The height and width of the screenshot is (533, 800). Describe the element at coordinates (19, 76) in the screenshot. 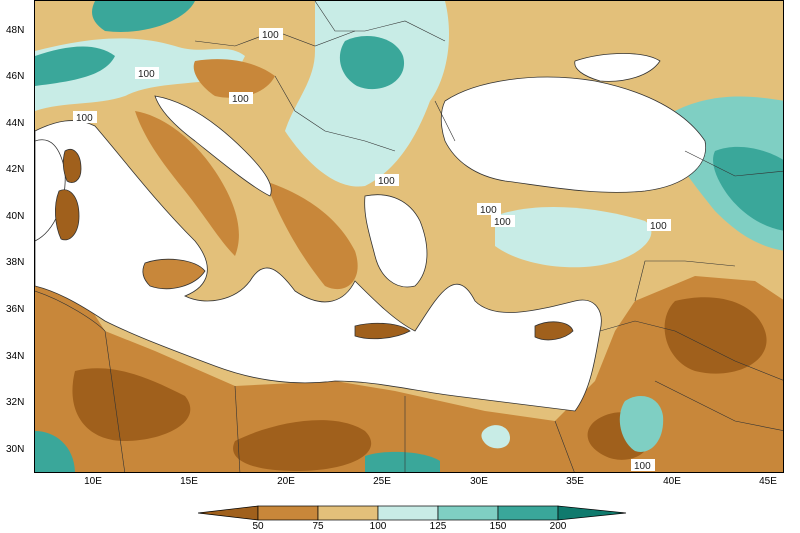

I see `lat-label: 46N` at that location.